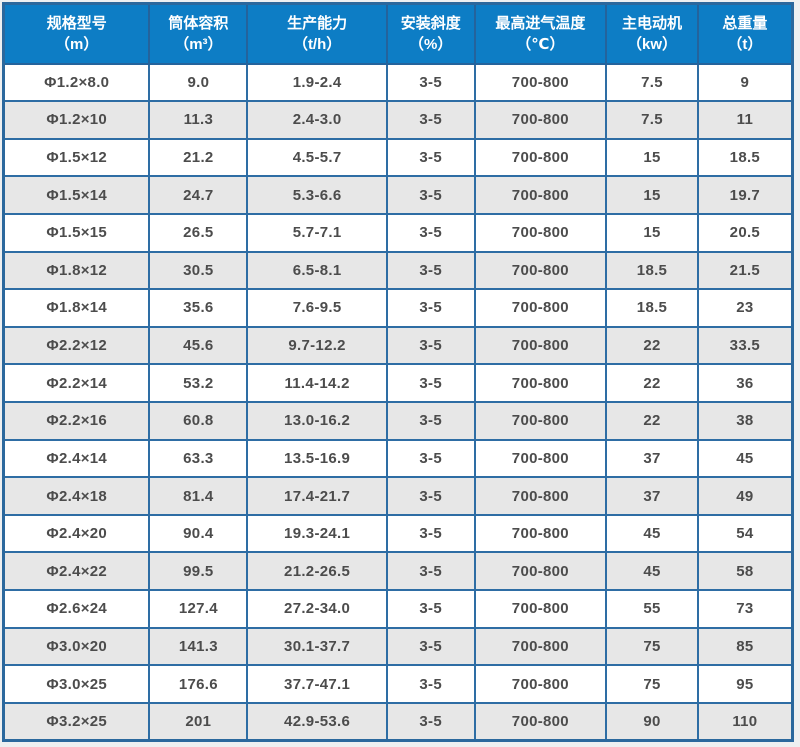  Describe the element at coordinates (317, 609) in the screenshot. I see `table-cell: 27.2-34.0` at that location.